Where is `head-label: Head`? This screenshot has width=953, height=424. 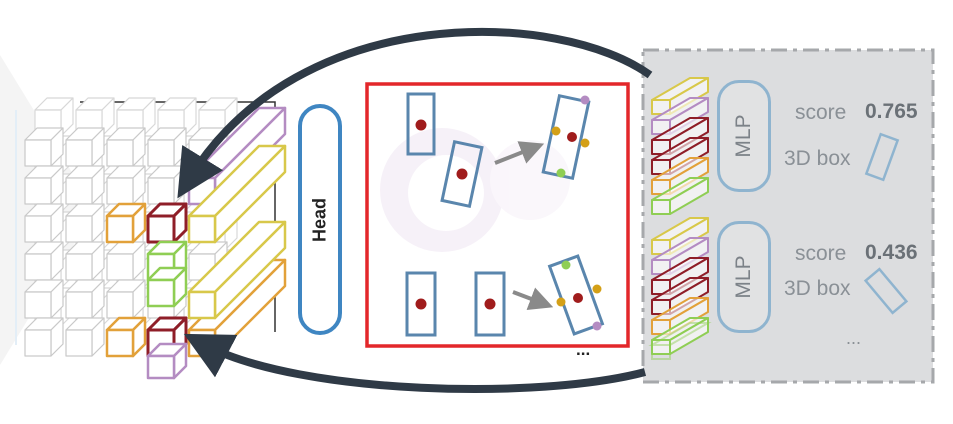 head-label: Head is located at coordinates (319, 219).